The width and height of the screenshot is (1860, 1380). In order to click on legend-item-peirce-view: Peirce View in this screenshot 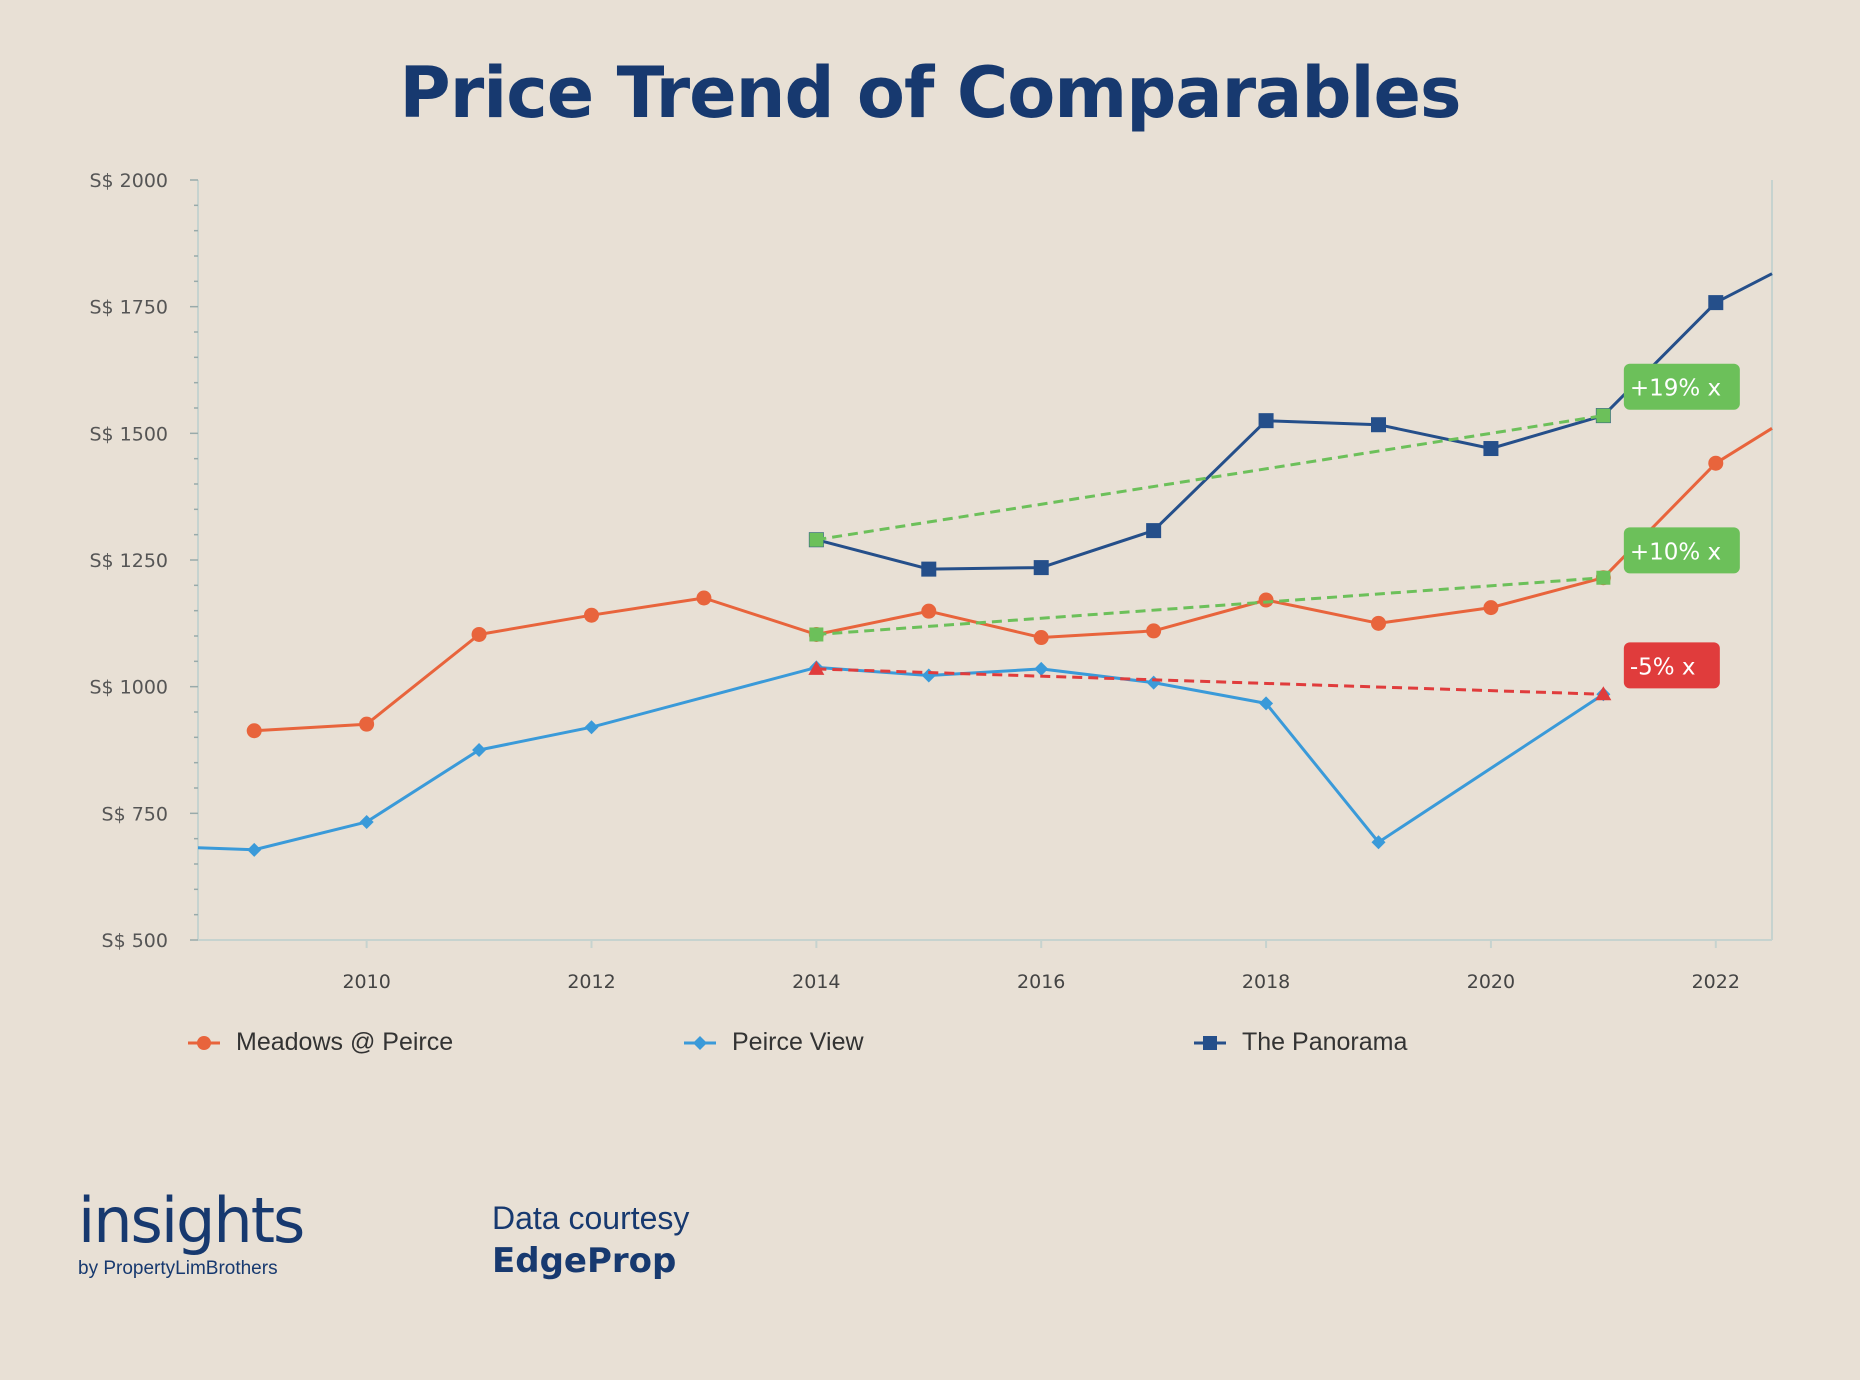, I will do `click(773, 1042)`.